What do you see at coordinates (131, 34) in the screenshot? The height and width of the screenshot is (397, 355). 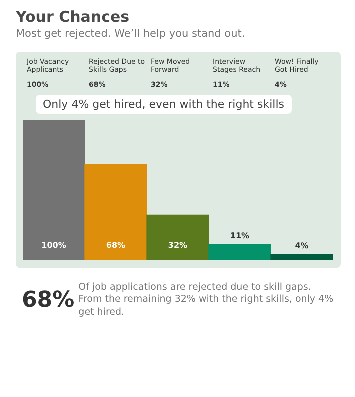 I see `chart-subtitle: Most get rejected. We’ll help you stand out.` at bounding box center [131, 34].